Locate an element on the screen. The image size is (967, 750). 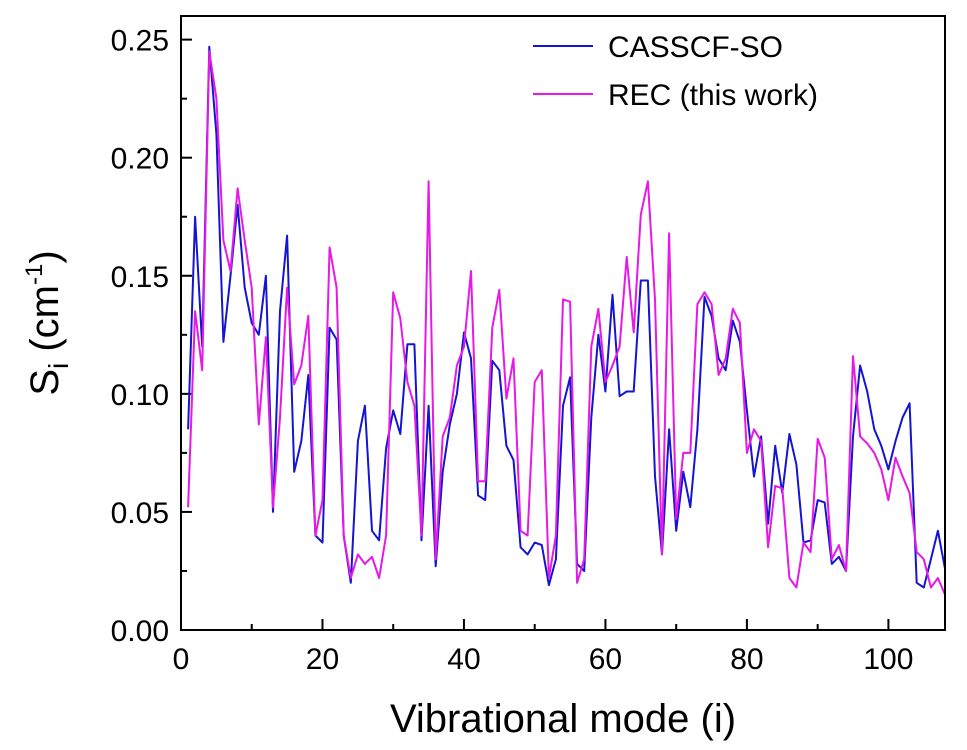
y-tick-label: 0.00 is located at coordinates (140, 631).